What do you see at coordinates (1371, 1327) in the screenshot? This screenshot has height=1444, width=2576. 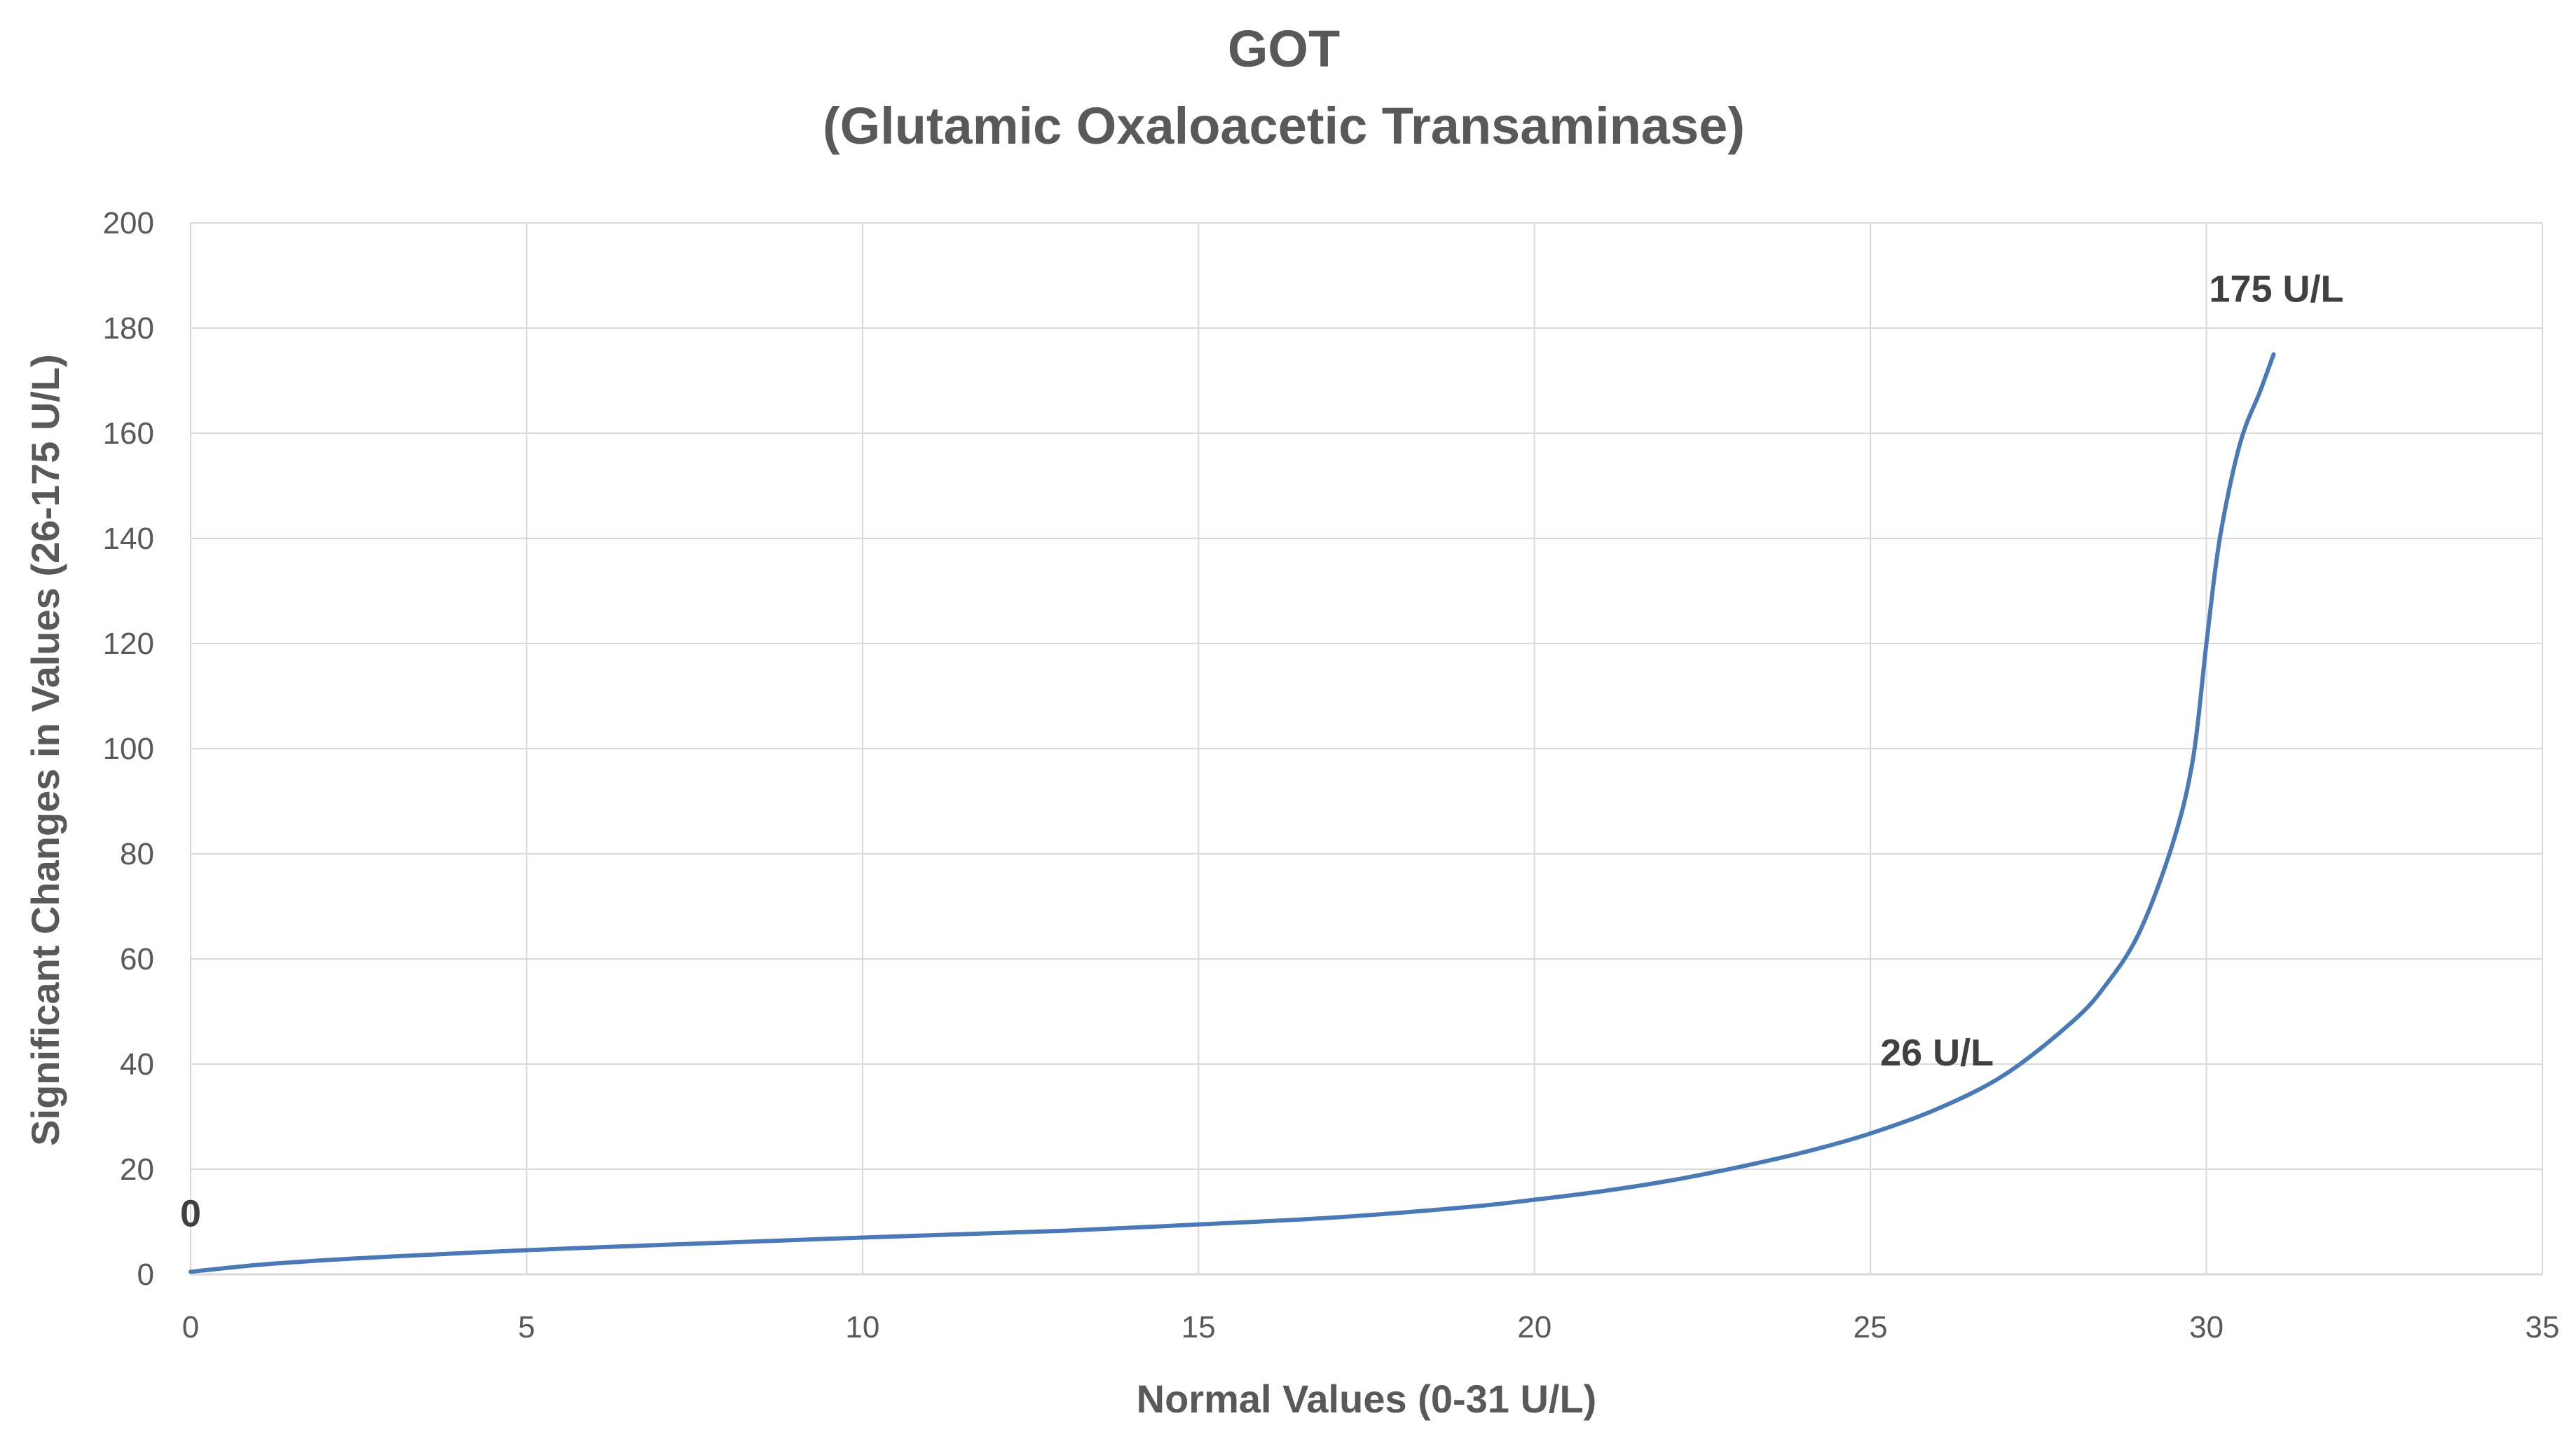 I see `x-axis-ticks: 0 5 10 15 20 25 30 35` at bounding box center [1371, 1327].